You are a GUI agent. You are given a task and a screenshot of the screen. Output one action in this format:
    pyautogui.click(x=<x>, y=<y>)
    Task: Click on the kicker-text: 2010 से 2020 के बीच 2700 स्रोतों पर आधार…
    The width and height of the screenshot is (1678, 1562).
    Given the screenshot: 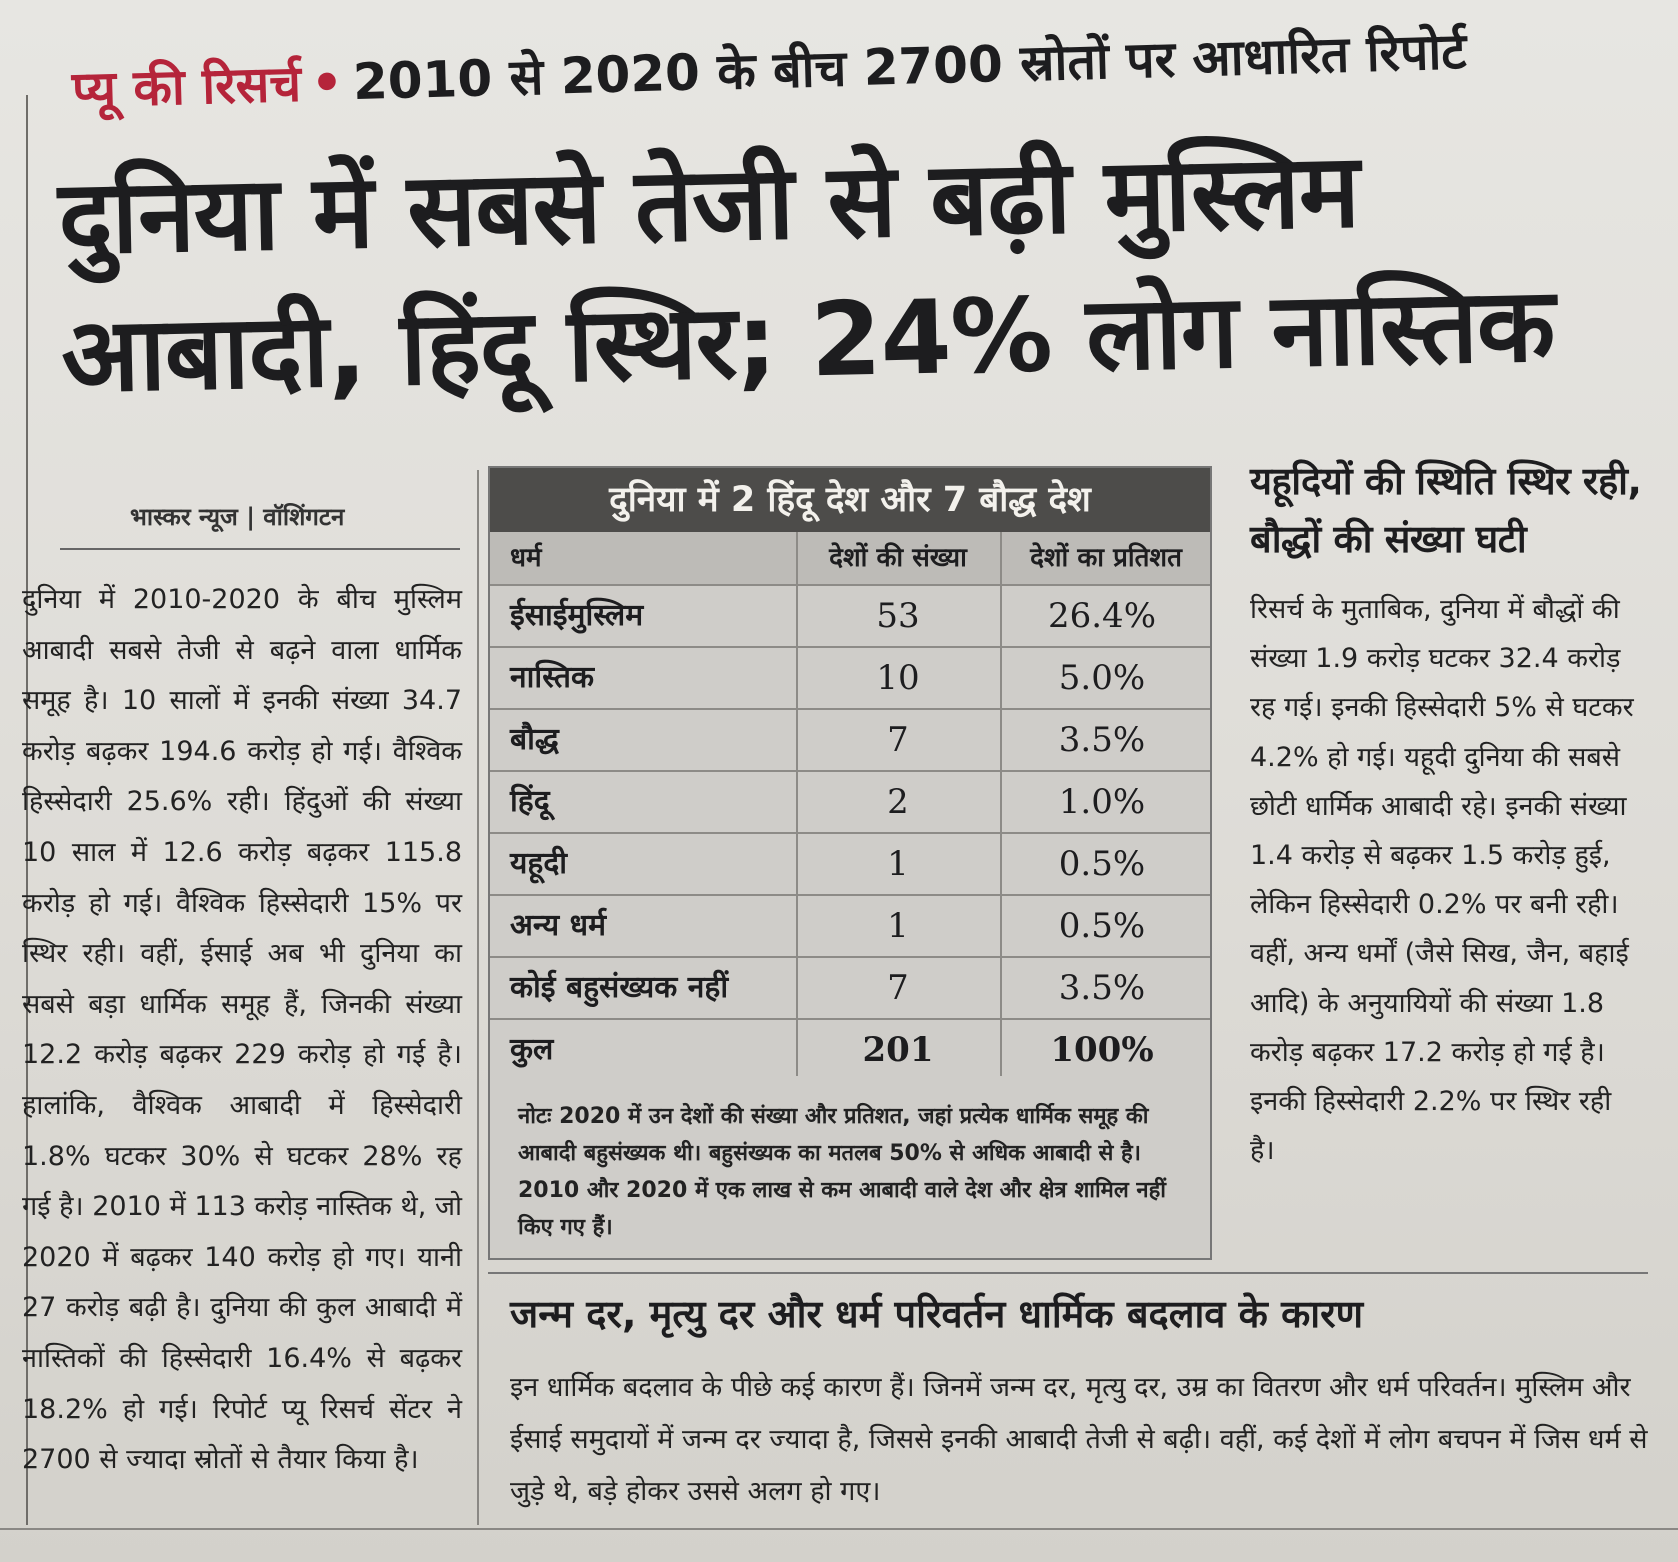 What is the action you would take?
    pyautogui.click(x=910, y=67)
    